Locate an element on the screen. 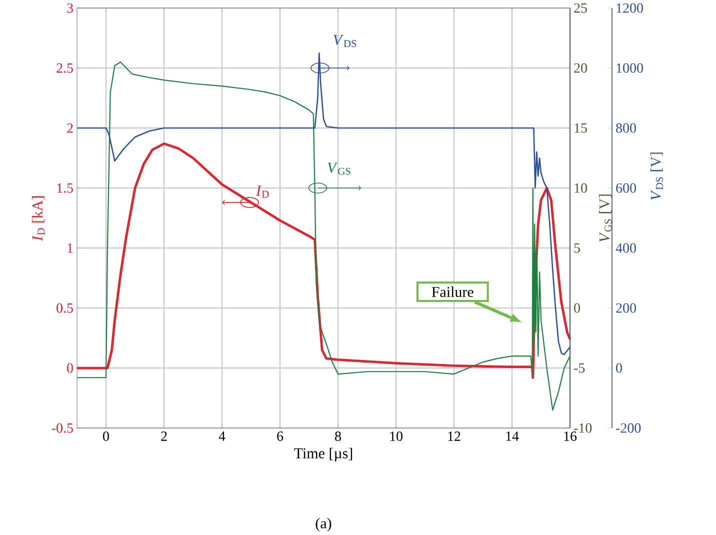  x-tick-label: 16 is located at coordinates (570, 437).